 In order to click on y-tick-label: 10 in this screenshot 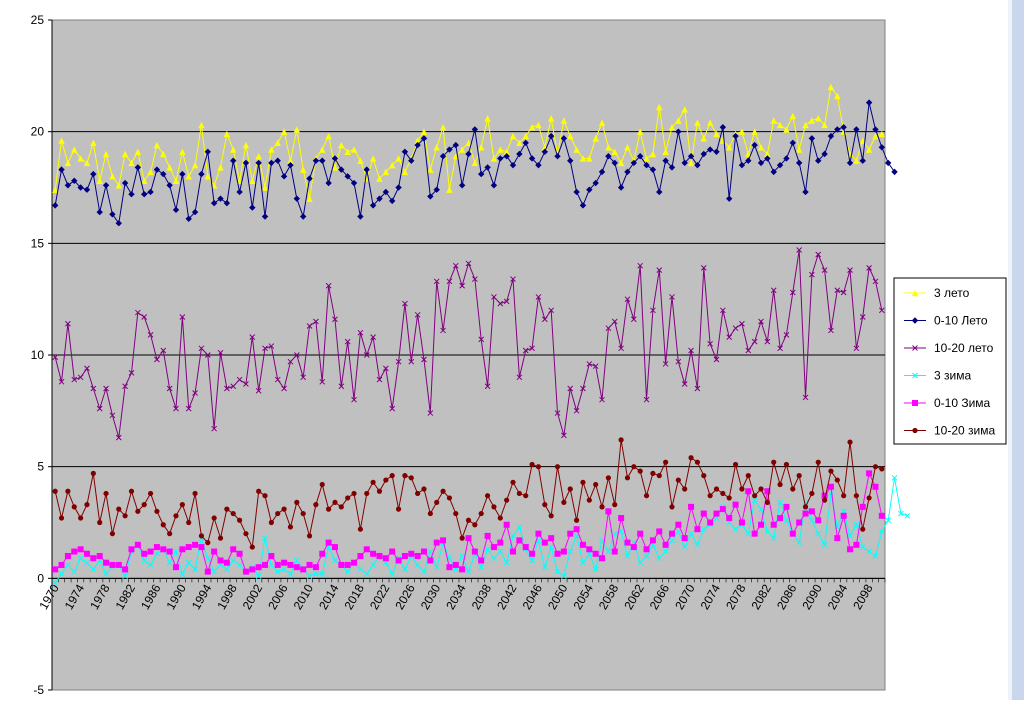, I will do `click(38, 355)`.